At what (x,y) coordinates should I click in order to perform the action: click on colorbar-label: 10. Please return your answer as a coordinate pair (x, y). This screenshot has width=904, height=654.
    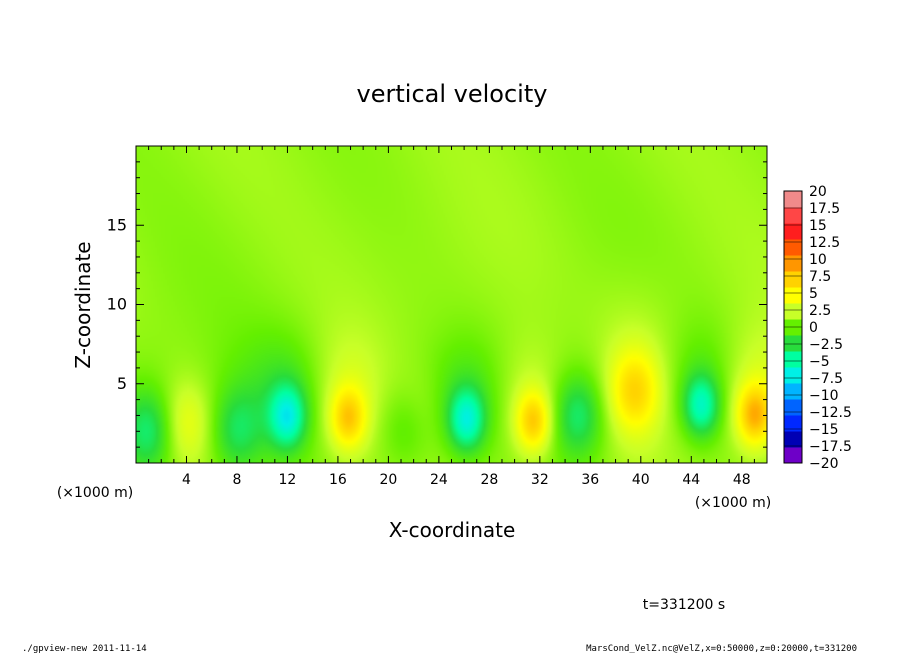
    Looking at the image, I should click on (818, 260).